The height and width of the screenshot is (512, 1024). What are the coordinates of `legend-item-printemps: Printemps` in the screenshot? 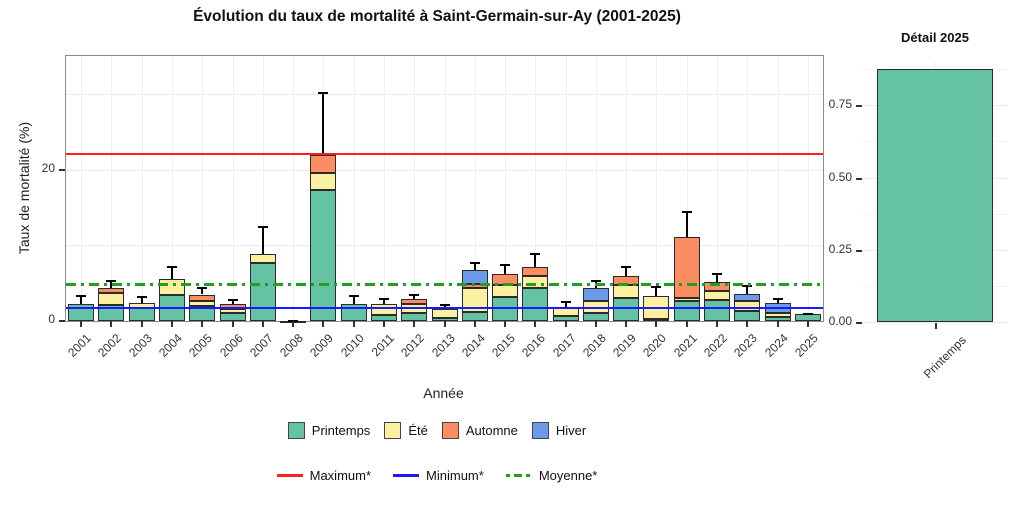 It's located at (329, 430).